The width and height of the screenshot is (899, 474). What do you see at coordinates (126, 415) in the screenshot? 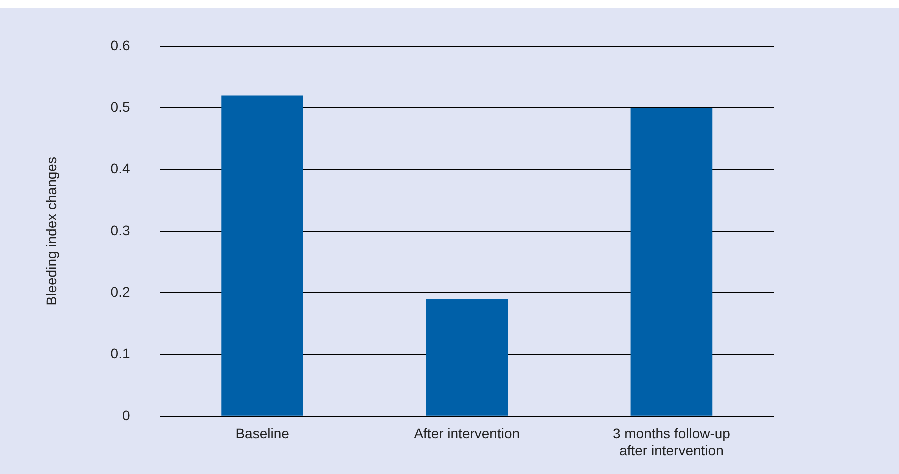
I see `y-tick-label: 0` at bounding box center [126, 415].